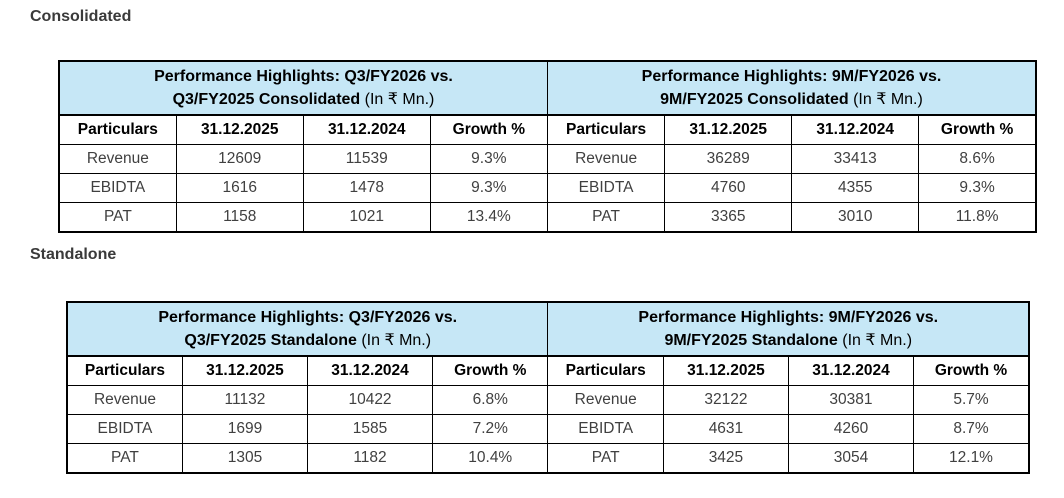 The image size is (1064, 498). Describe the element at coordinates (971, 429) in the screenshot. I see `table-cell: 8.7%` at that location.